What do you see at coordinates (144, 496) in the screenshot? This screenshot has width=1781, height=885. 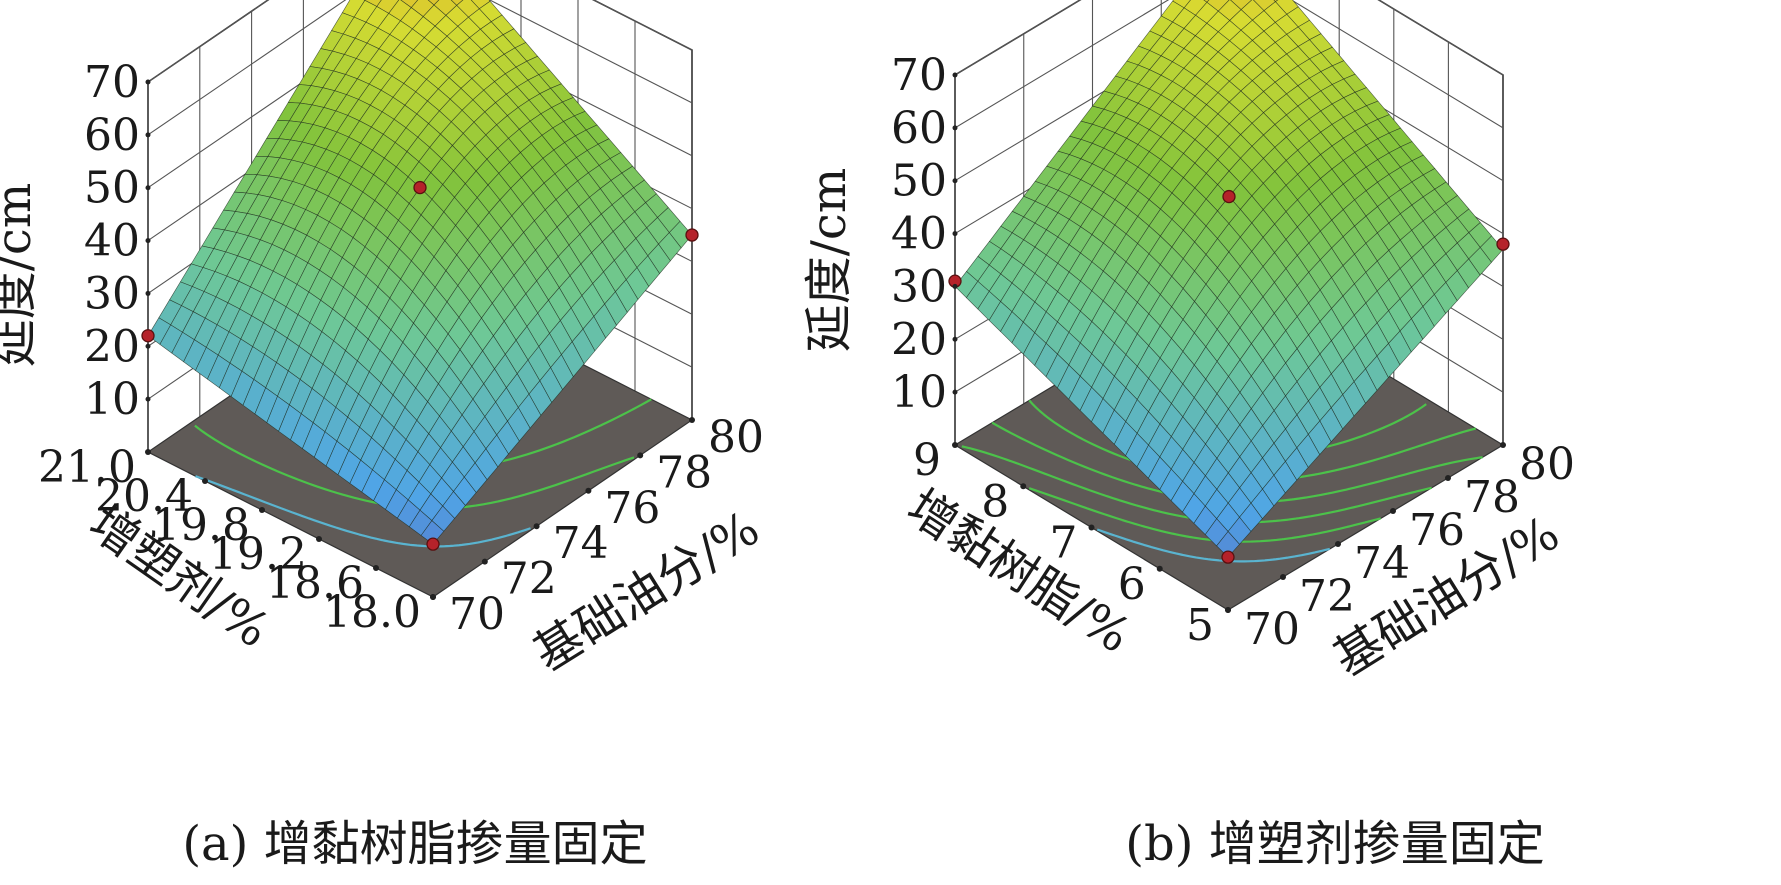 I see `x-tick-label: 20.4` at bounding box center [144, 496].